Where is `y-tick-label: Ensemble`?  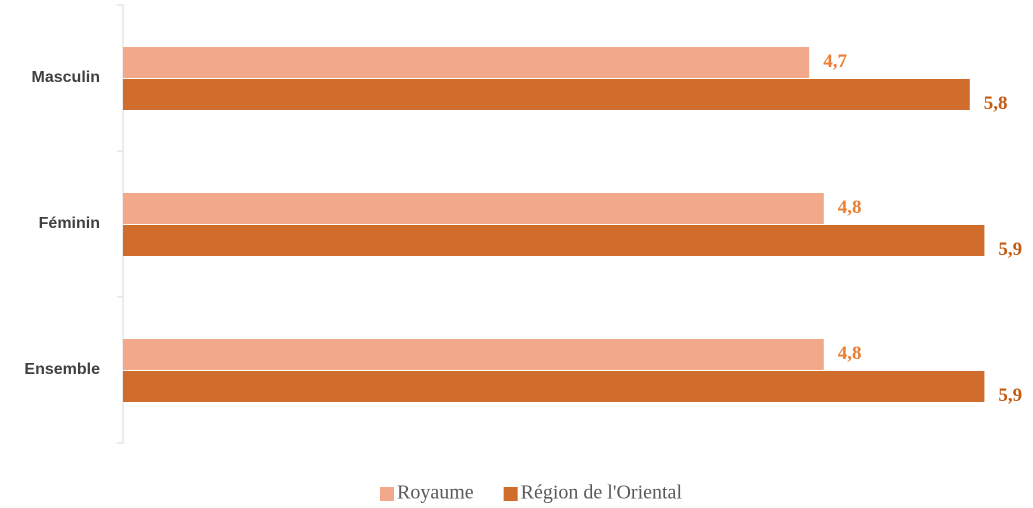
y-tick-label: Ensemble is located at coordinates (62, 369).